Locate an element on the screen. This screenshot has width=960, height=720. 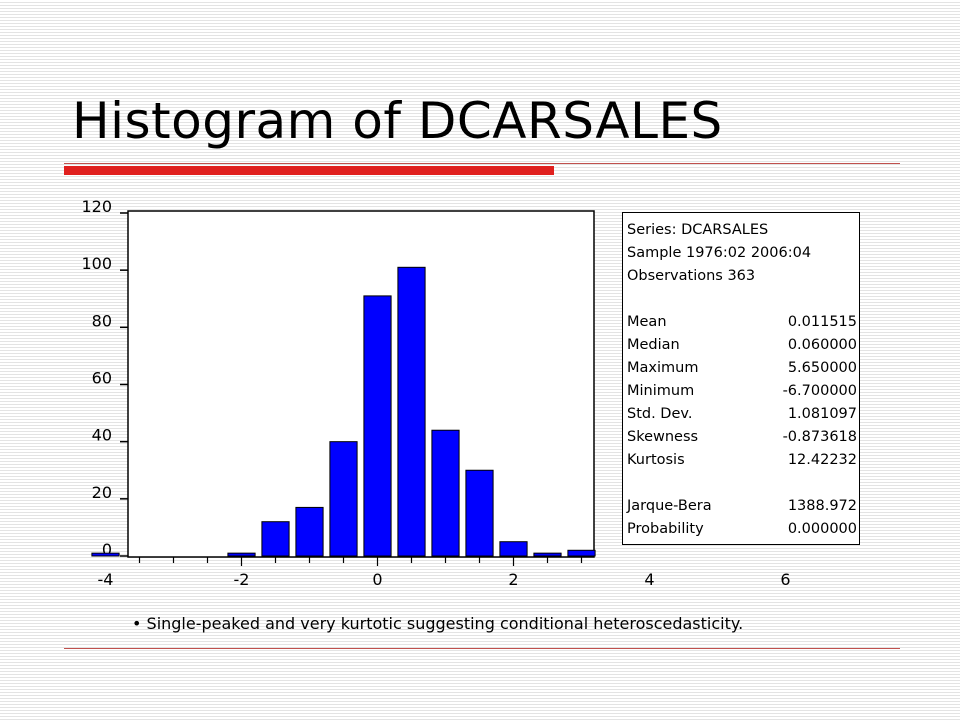
x-tick-label: 0 is located at coordinates (377, 579).